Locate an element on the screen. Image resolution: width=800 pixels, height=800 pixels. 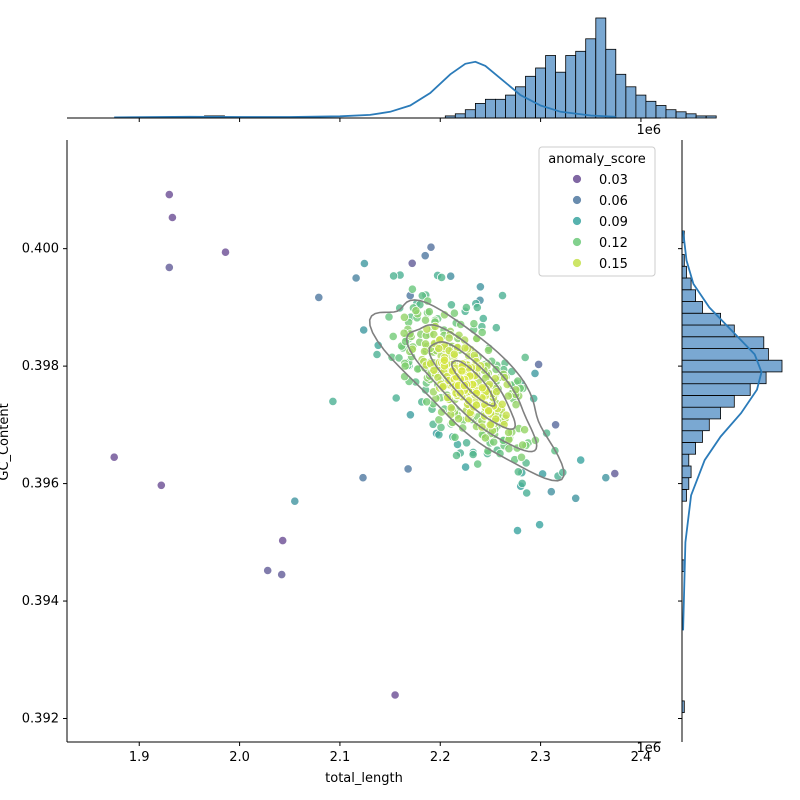
legend-title: anomaly_score is located at coordinates (597, 159).